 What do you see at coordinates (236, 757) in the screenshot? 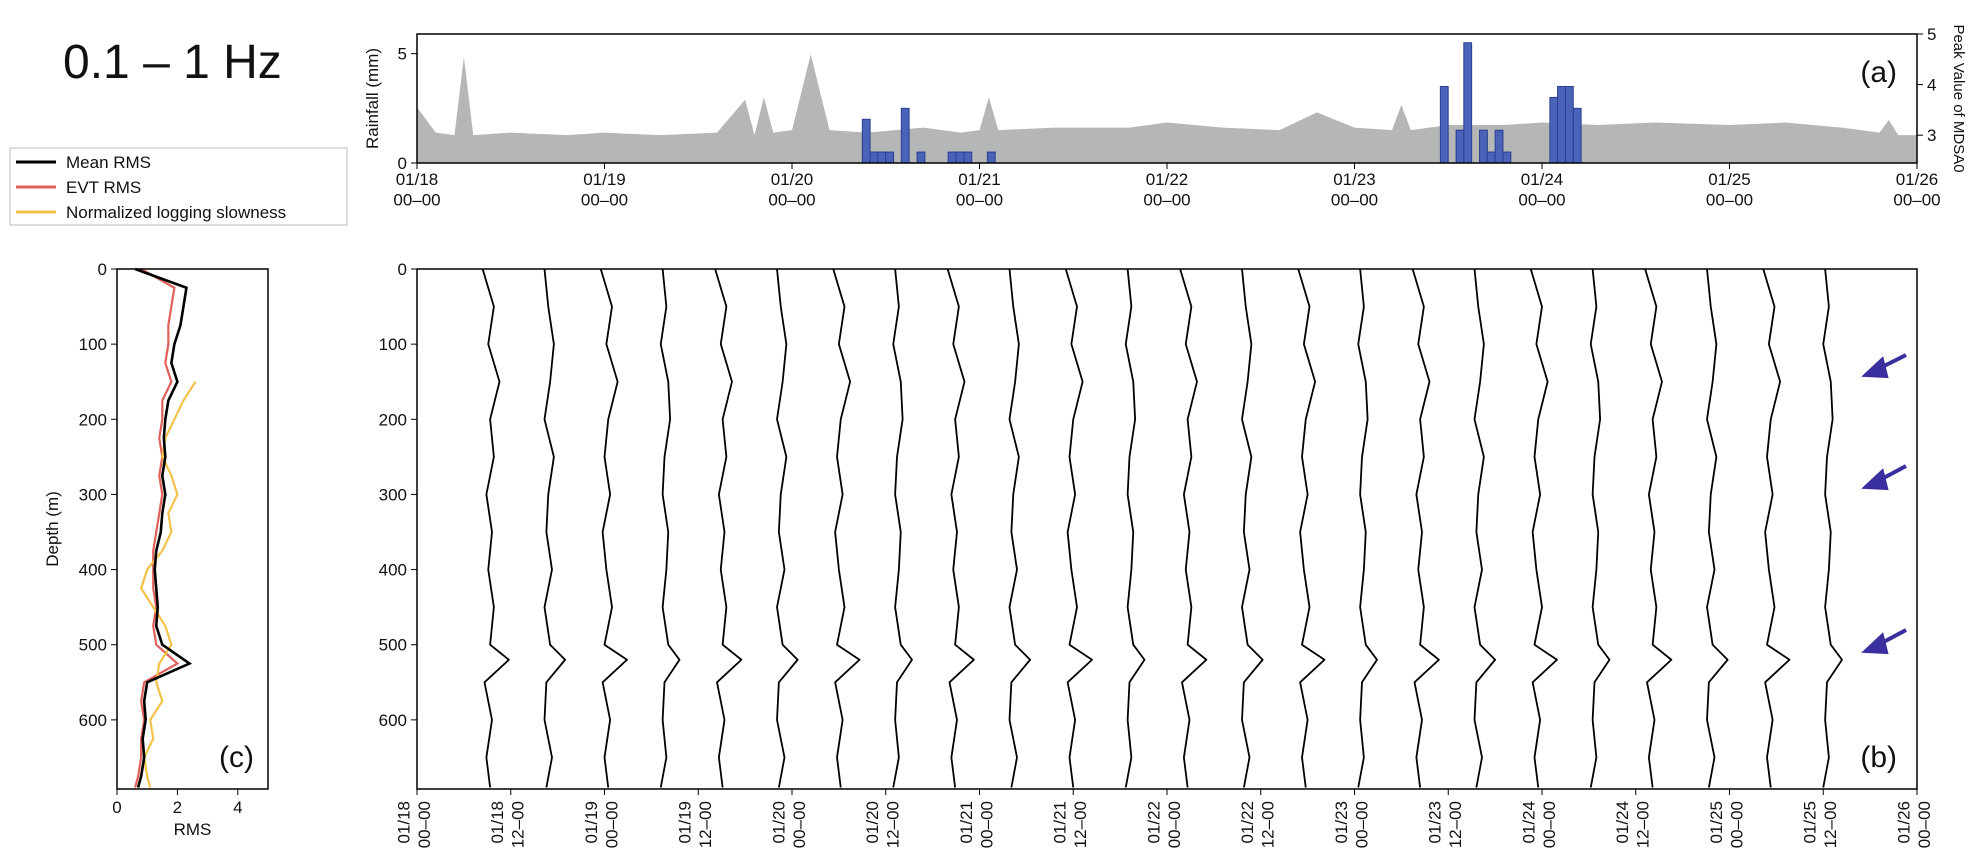
I see `panel-label: (c)` at bounding box center [236, 757].